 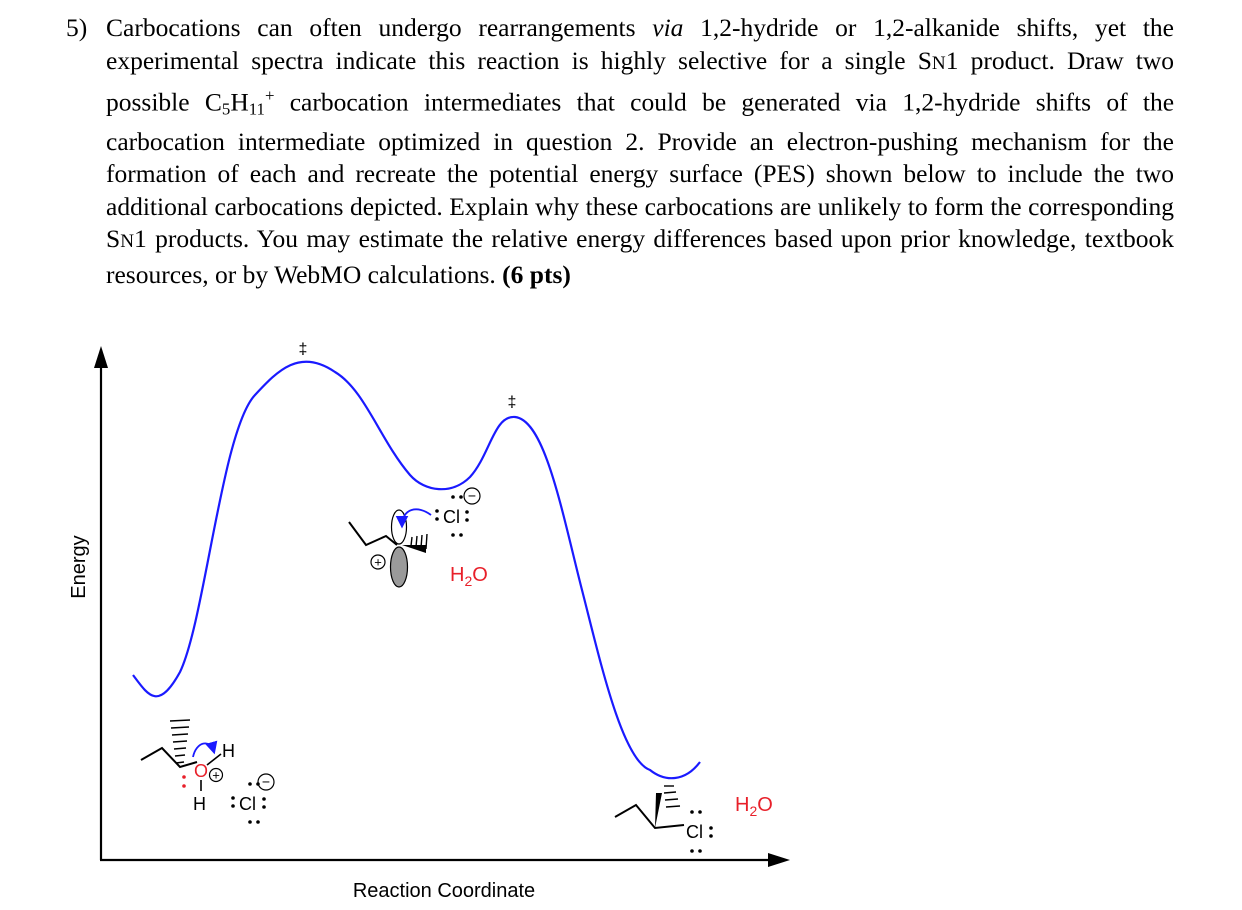 I want to click on oxonium-charge: +, so click(x=216, y=775).